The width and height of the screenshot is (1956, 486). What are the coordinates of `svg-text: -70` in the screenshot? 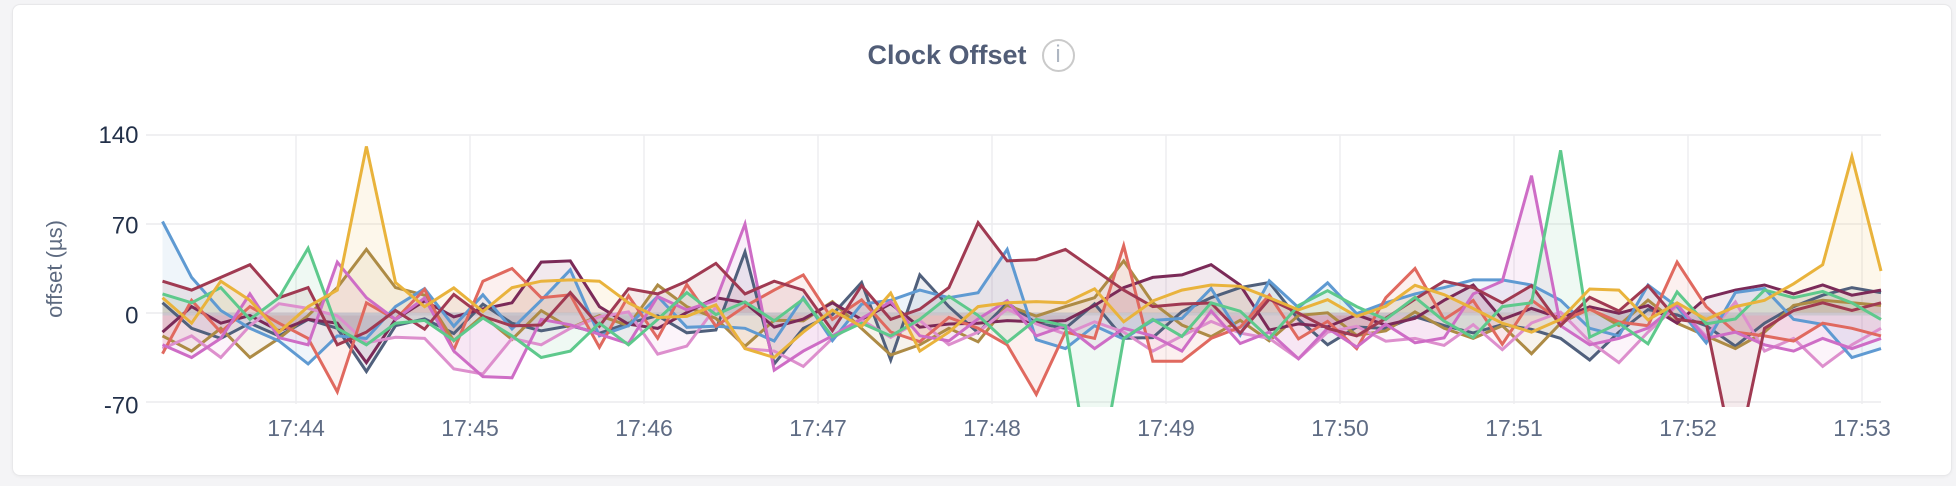 It's located at (121, 406).